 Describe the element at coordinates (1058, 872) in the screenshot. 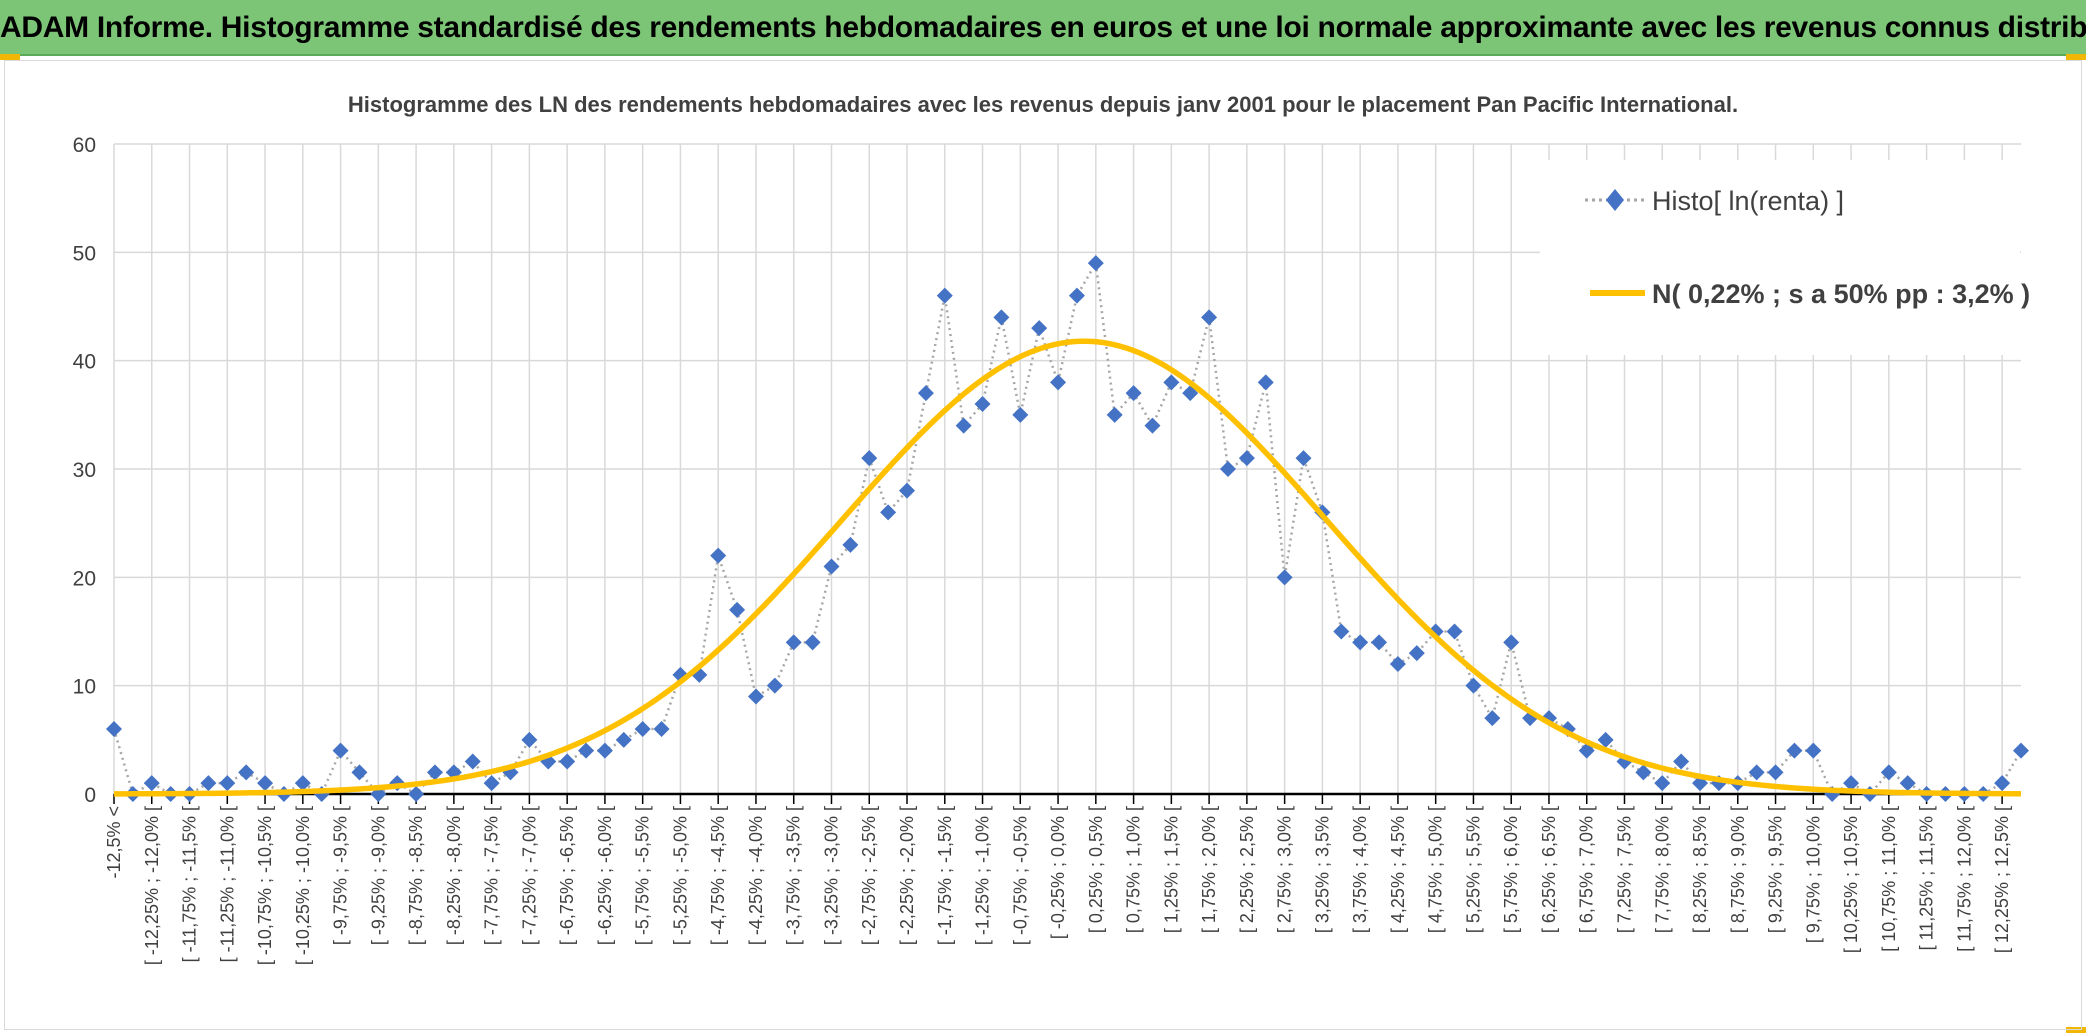

I see `x-tick-label: [ -0,25% ; 0,0% [` at that location.